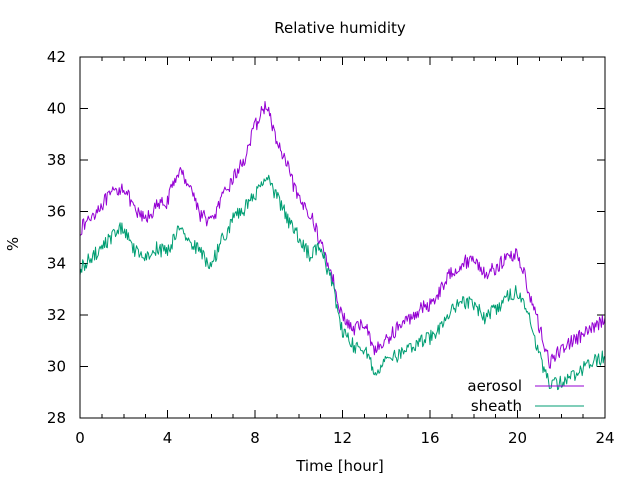 The image size is (640, 480). I want to click on x-tick-label: 4, so click(168, 438).